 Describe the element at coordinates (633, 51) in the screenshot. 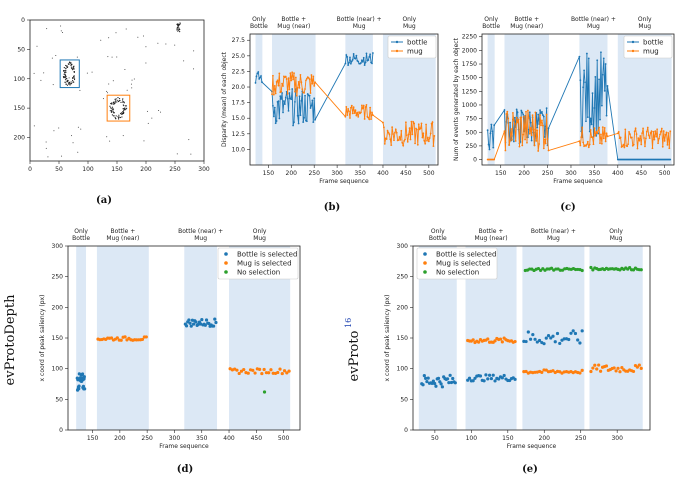

I see `legend-marker` at that location.